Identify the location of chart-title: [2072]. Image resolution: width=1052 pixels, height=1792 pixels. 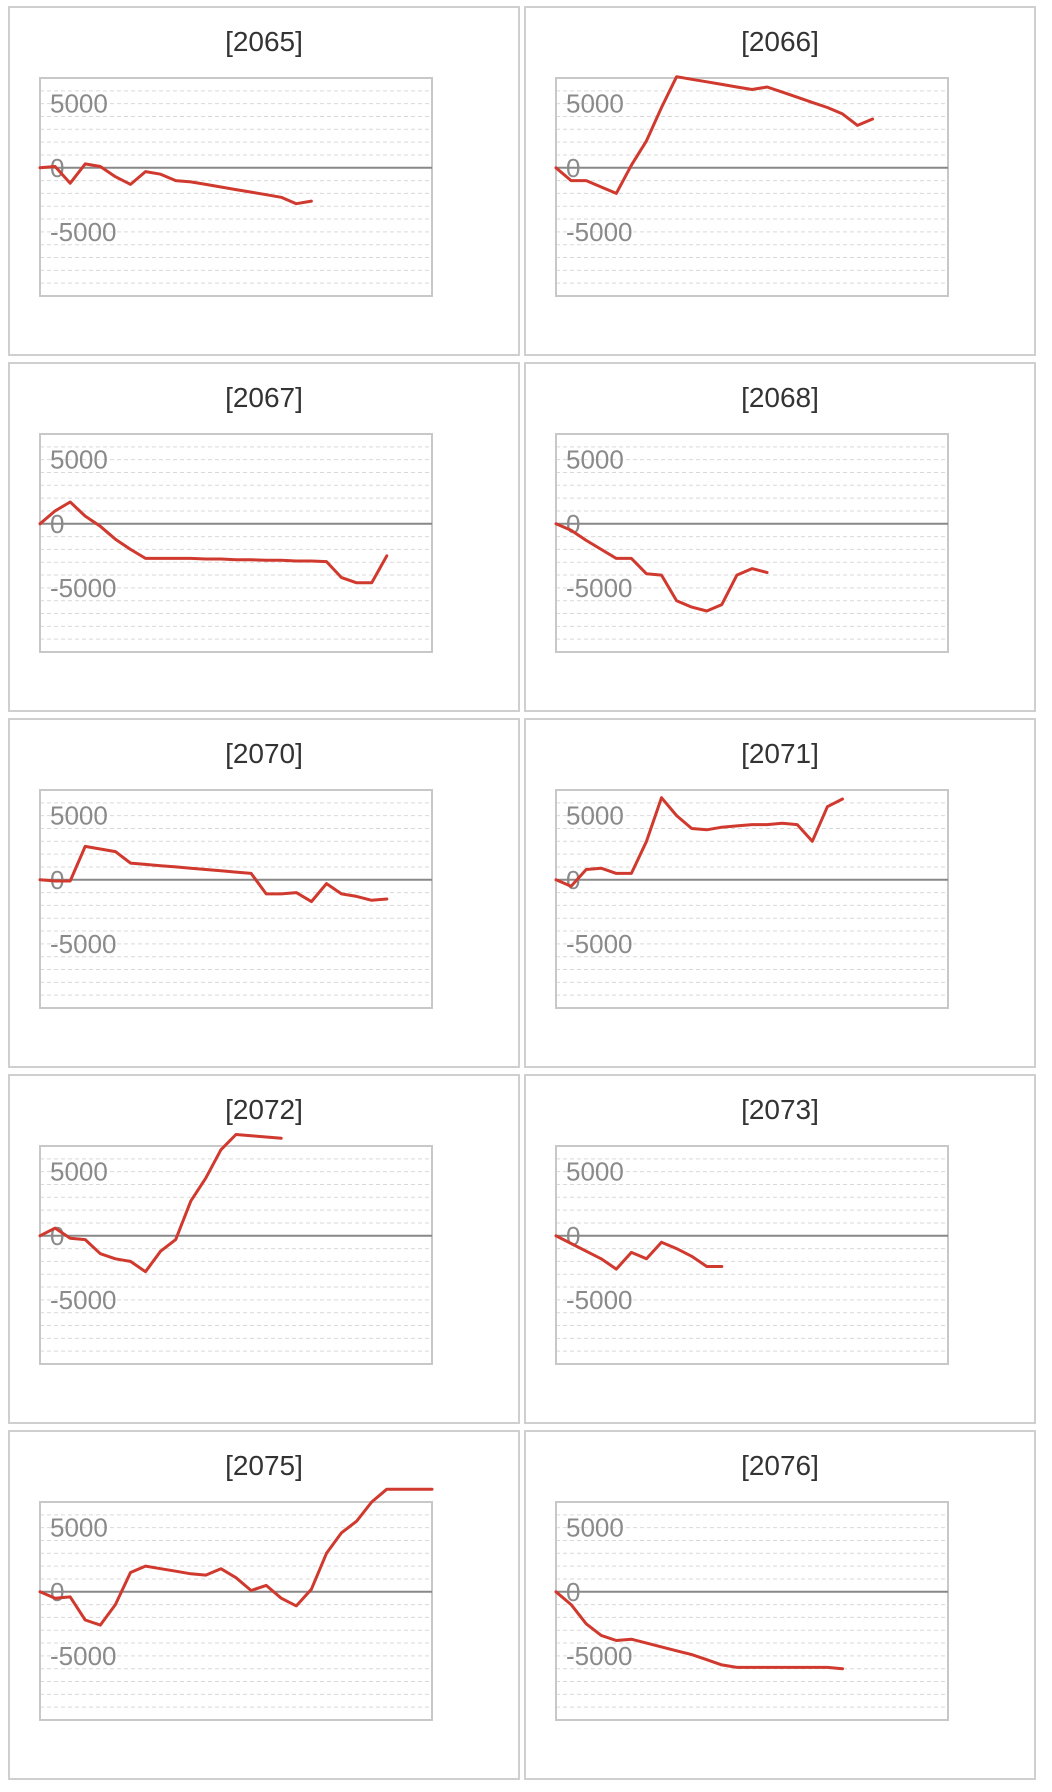
(264, 1109).